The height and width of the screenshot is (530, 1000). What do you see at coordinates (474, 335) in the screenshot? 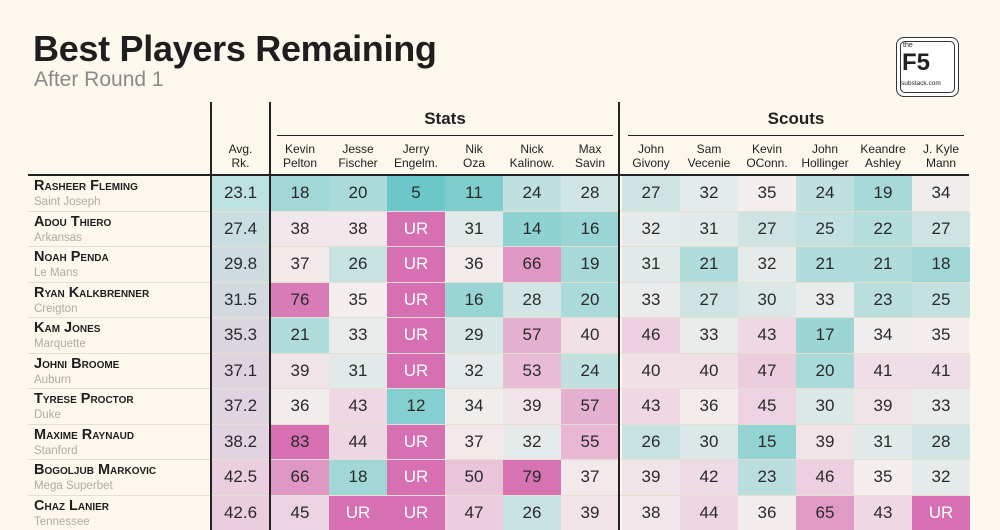
I see `rank-cell: 29` at bounding box center [474, 335].